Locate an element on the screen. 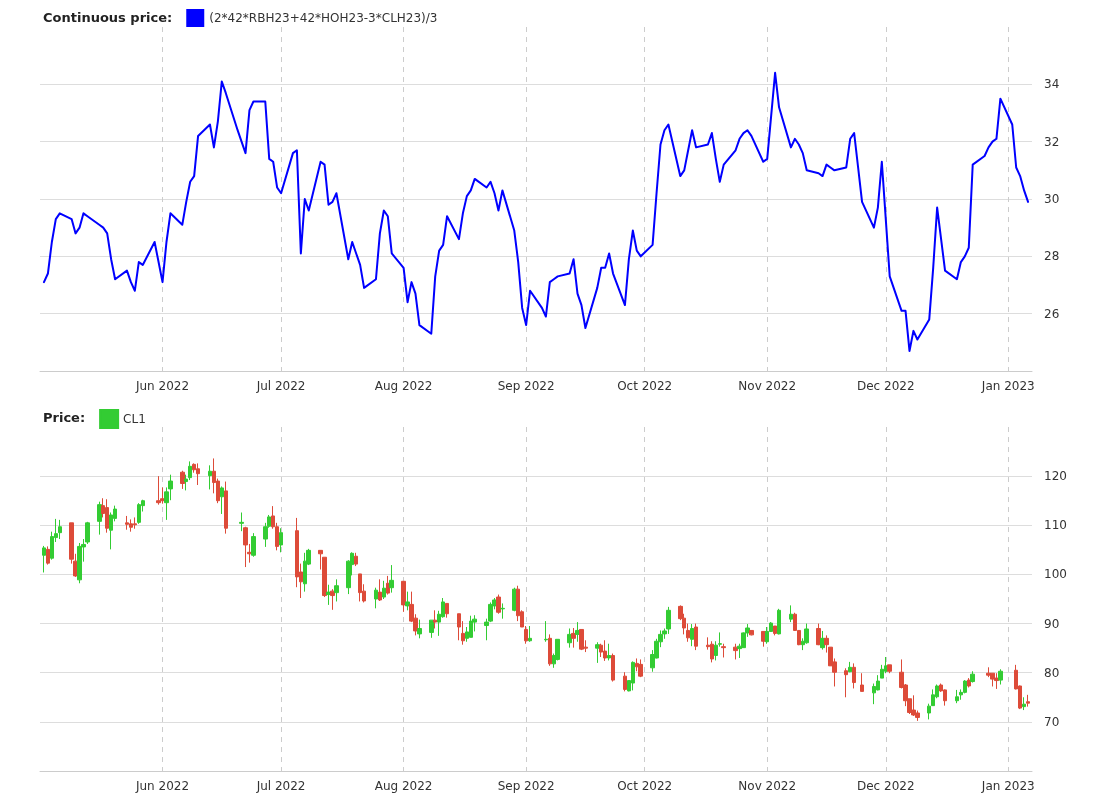 The height and width of the screenshot is (800, 1115). y-tick-label: 34 is located at coordinates (1052, 84).